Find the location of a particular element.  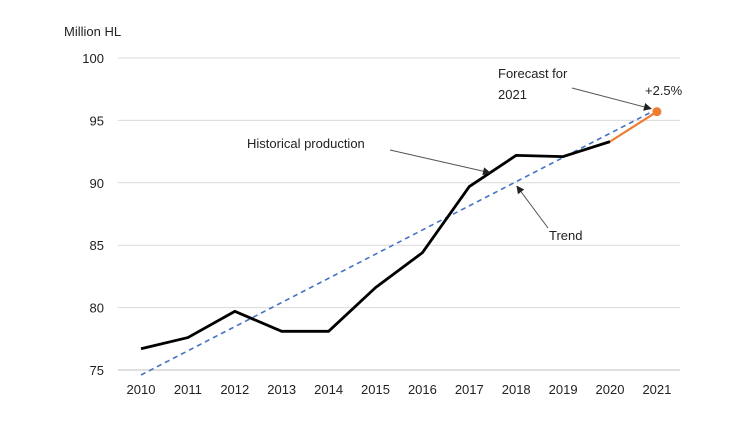

x-tick-2017: 2017 is located at coordinates (469, 389).